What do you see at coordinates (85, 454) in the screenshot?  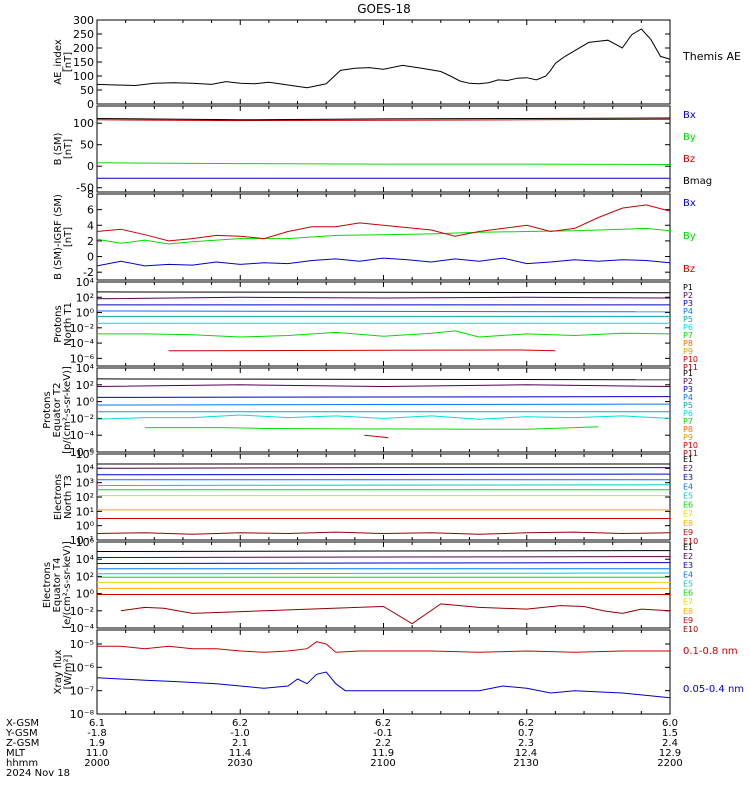 I see `y-tick-label: 10⁵` at bounding box center [85, 454].